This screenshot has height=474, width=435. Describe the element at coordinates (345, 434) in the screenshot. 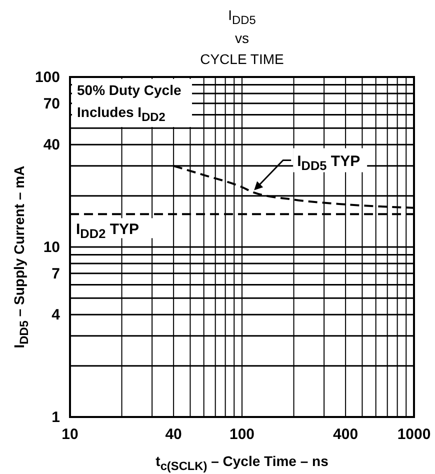

I see `x-tick-label: 400` at that location.